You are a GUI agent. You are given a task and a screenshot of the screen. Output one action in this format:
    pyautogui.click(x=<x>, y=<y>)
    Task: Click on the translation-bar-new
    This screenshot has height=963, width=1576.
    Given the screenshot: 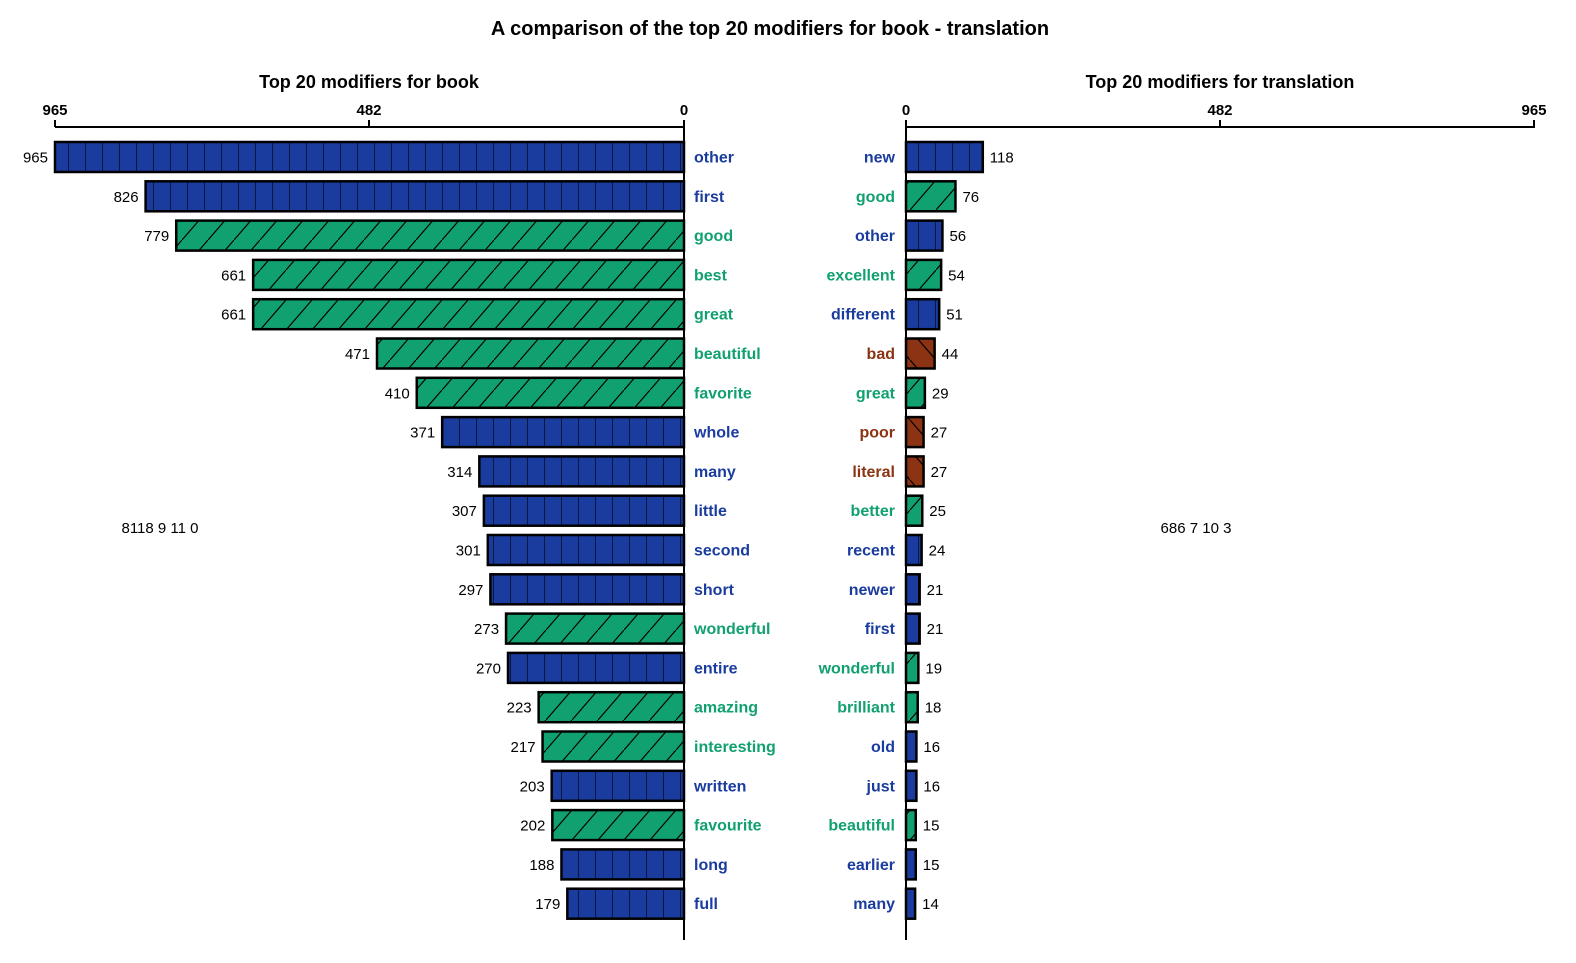 What is the action you would take?
    pyautogui.click(x=944, y=157)
    